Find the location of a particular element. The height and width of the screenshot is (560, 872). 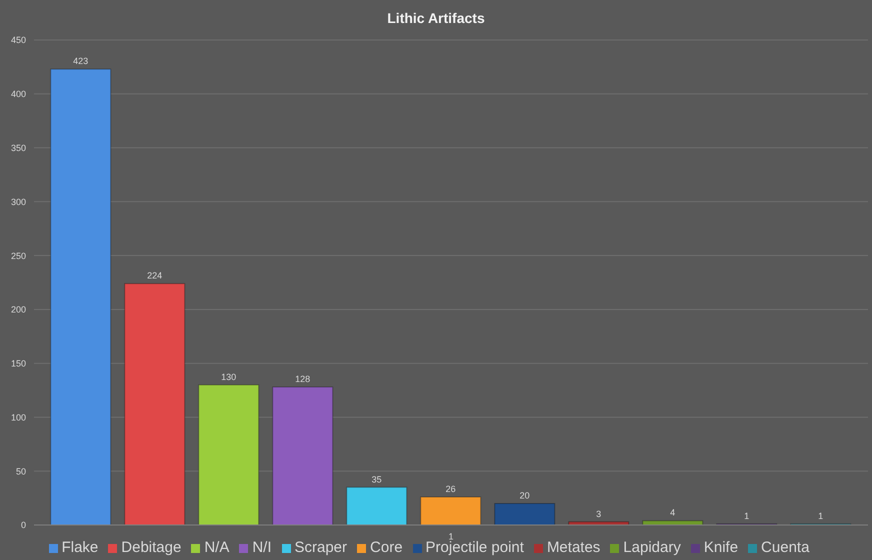

data-label: 130 is located at coordinates (228, 377).